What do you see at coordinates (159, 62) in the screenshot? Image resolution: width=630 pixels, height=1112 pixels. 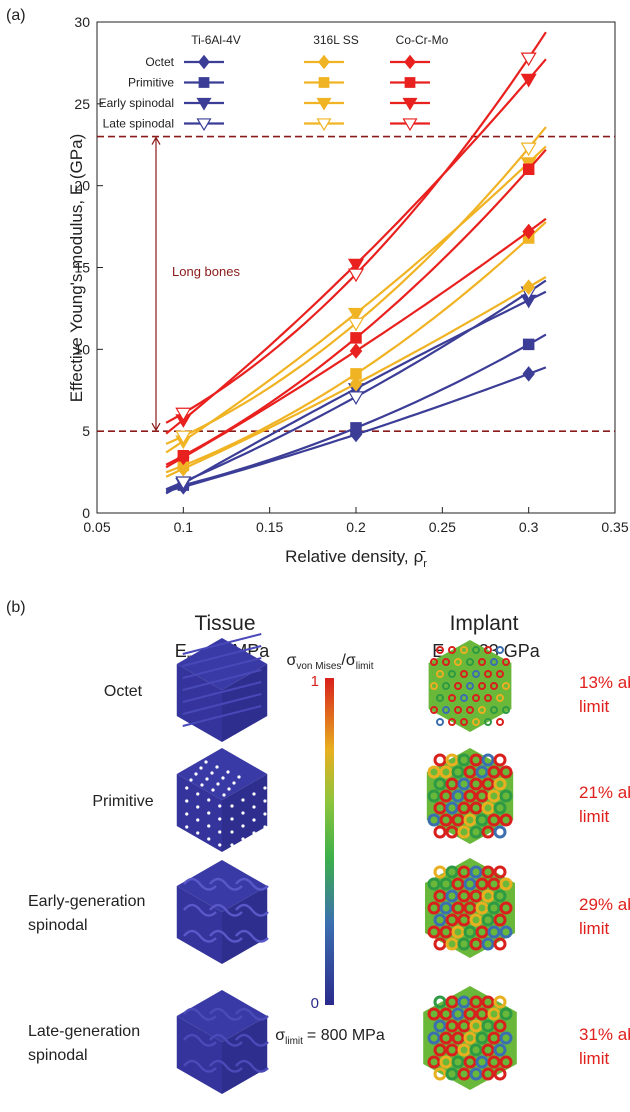 I see `legend-row: Octet` at bounding box center [159, 62].